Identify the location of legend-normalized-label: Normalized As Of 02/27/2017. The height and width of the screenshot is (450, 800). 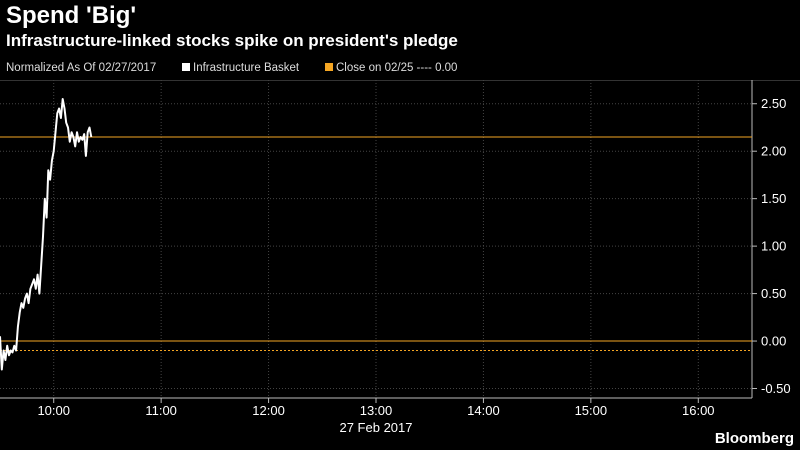
(81, 68).